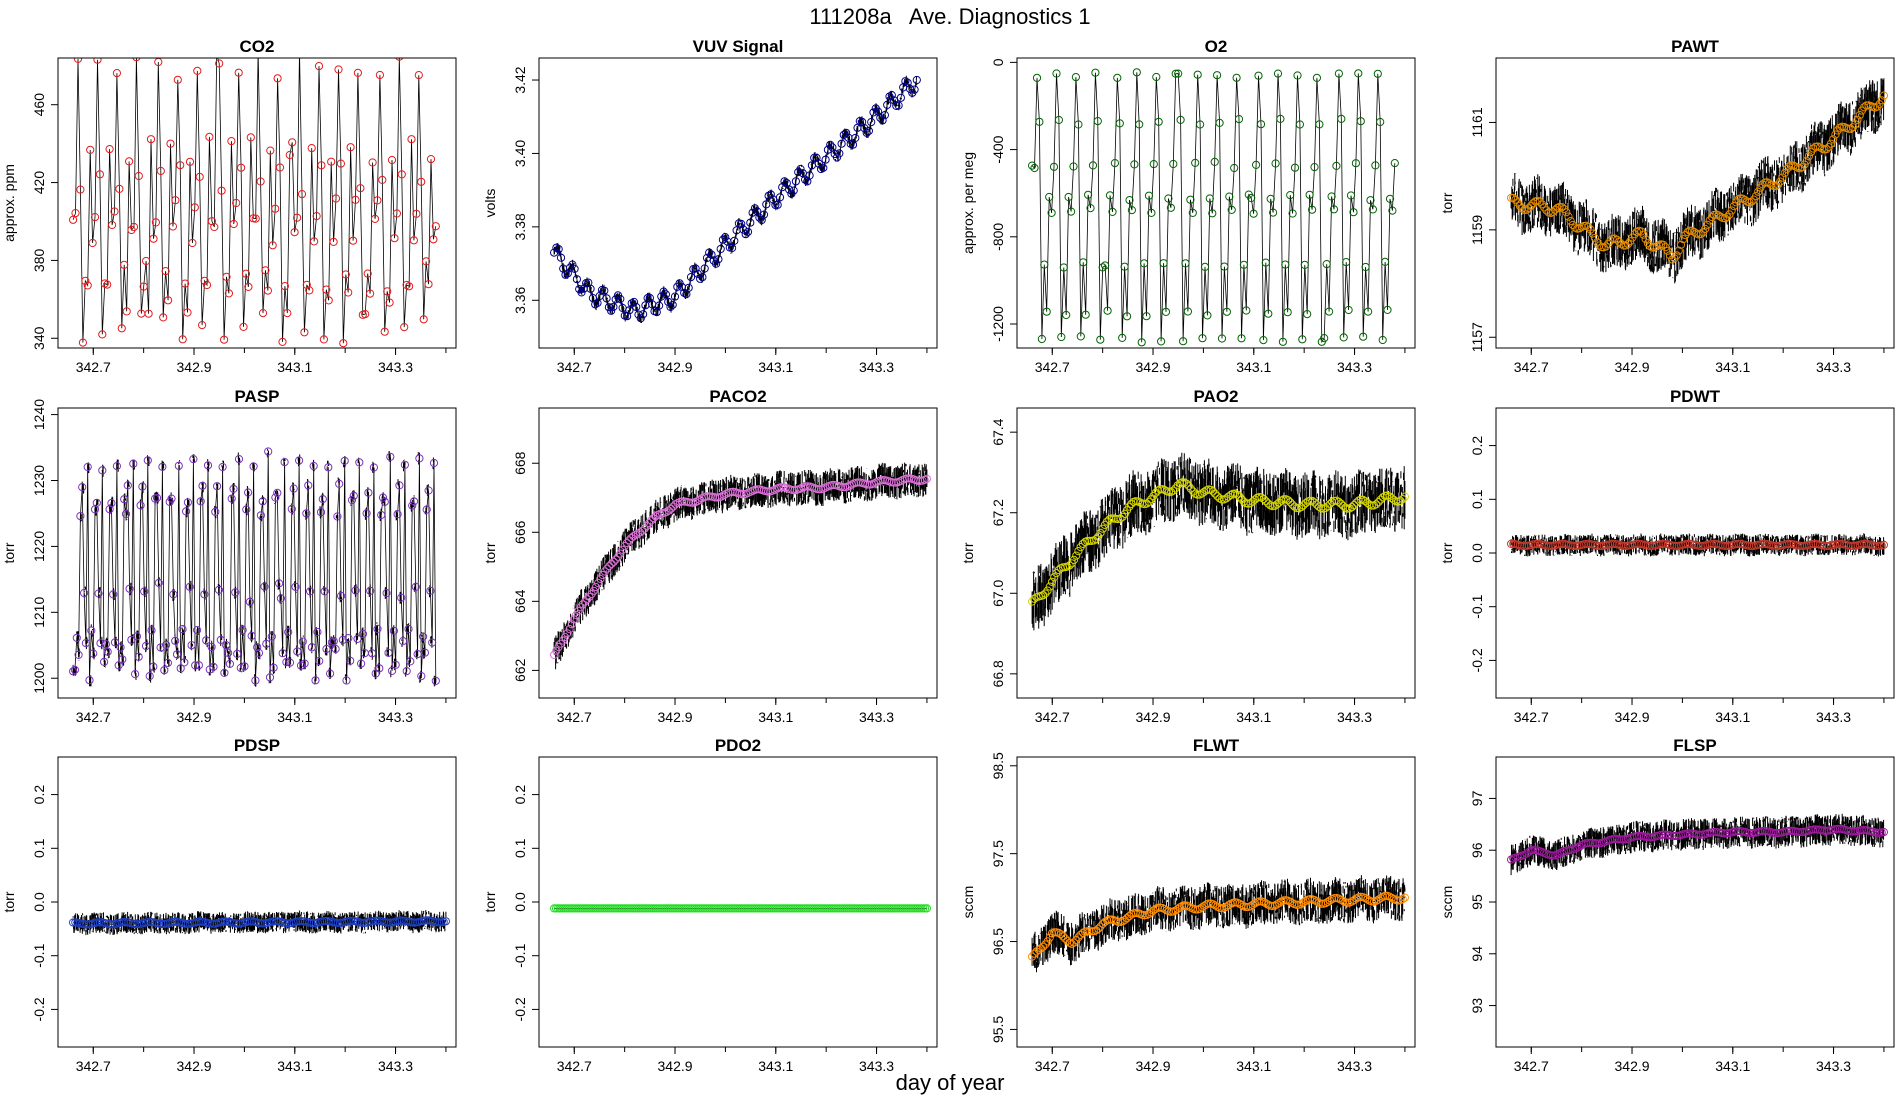 The image size is (1900, 1100). I want to click on x-tick-label: 342.9, so click(194, 367).